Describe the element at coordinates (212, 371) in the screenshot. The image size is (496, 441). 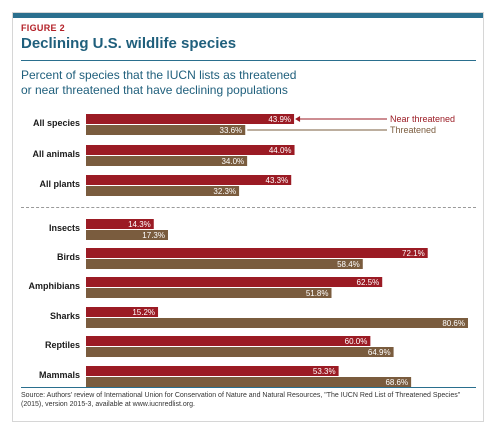
I see `bar-mammals-near-threatened` at that location.